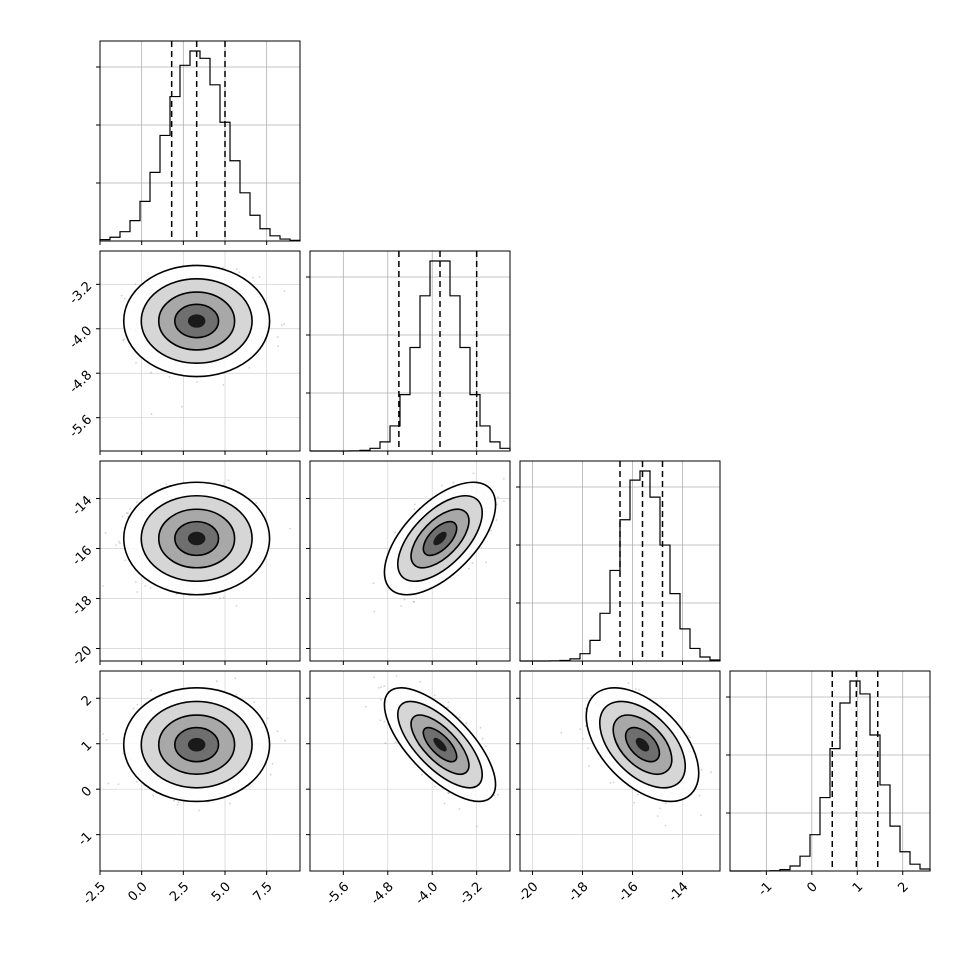 The image size is (970, 970). I want to click on x-tick-label: -5.6, so click(338, 893).